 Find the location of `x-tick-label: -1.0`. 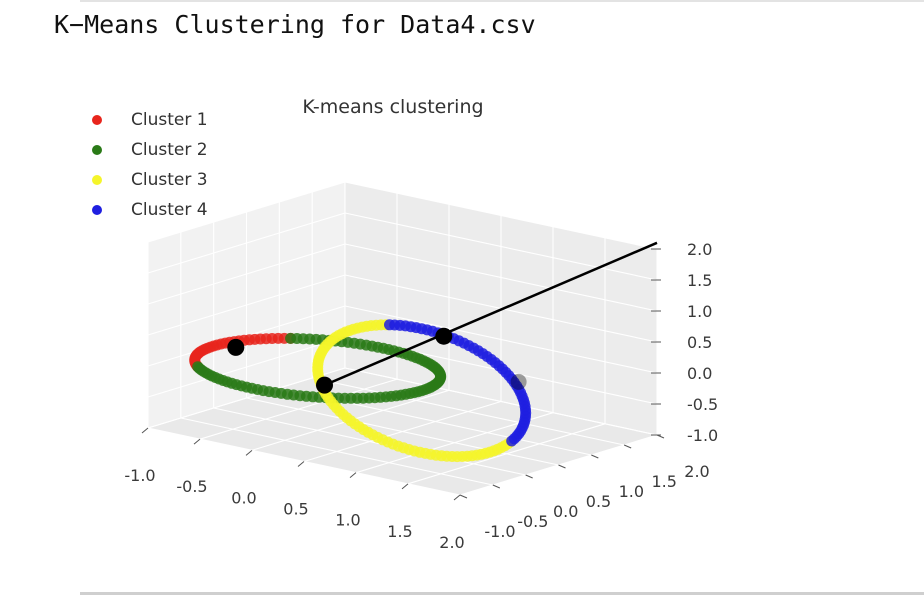

x-tick-label: -1.0 is located at coordinates (139, 475).